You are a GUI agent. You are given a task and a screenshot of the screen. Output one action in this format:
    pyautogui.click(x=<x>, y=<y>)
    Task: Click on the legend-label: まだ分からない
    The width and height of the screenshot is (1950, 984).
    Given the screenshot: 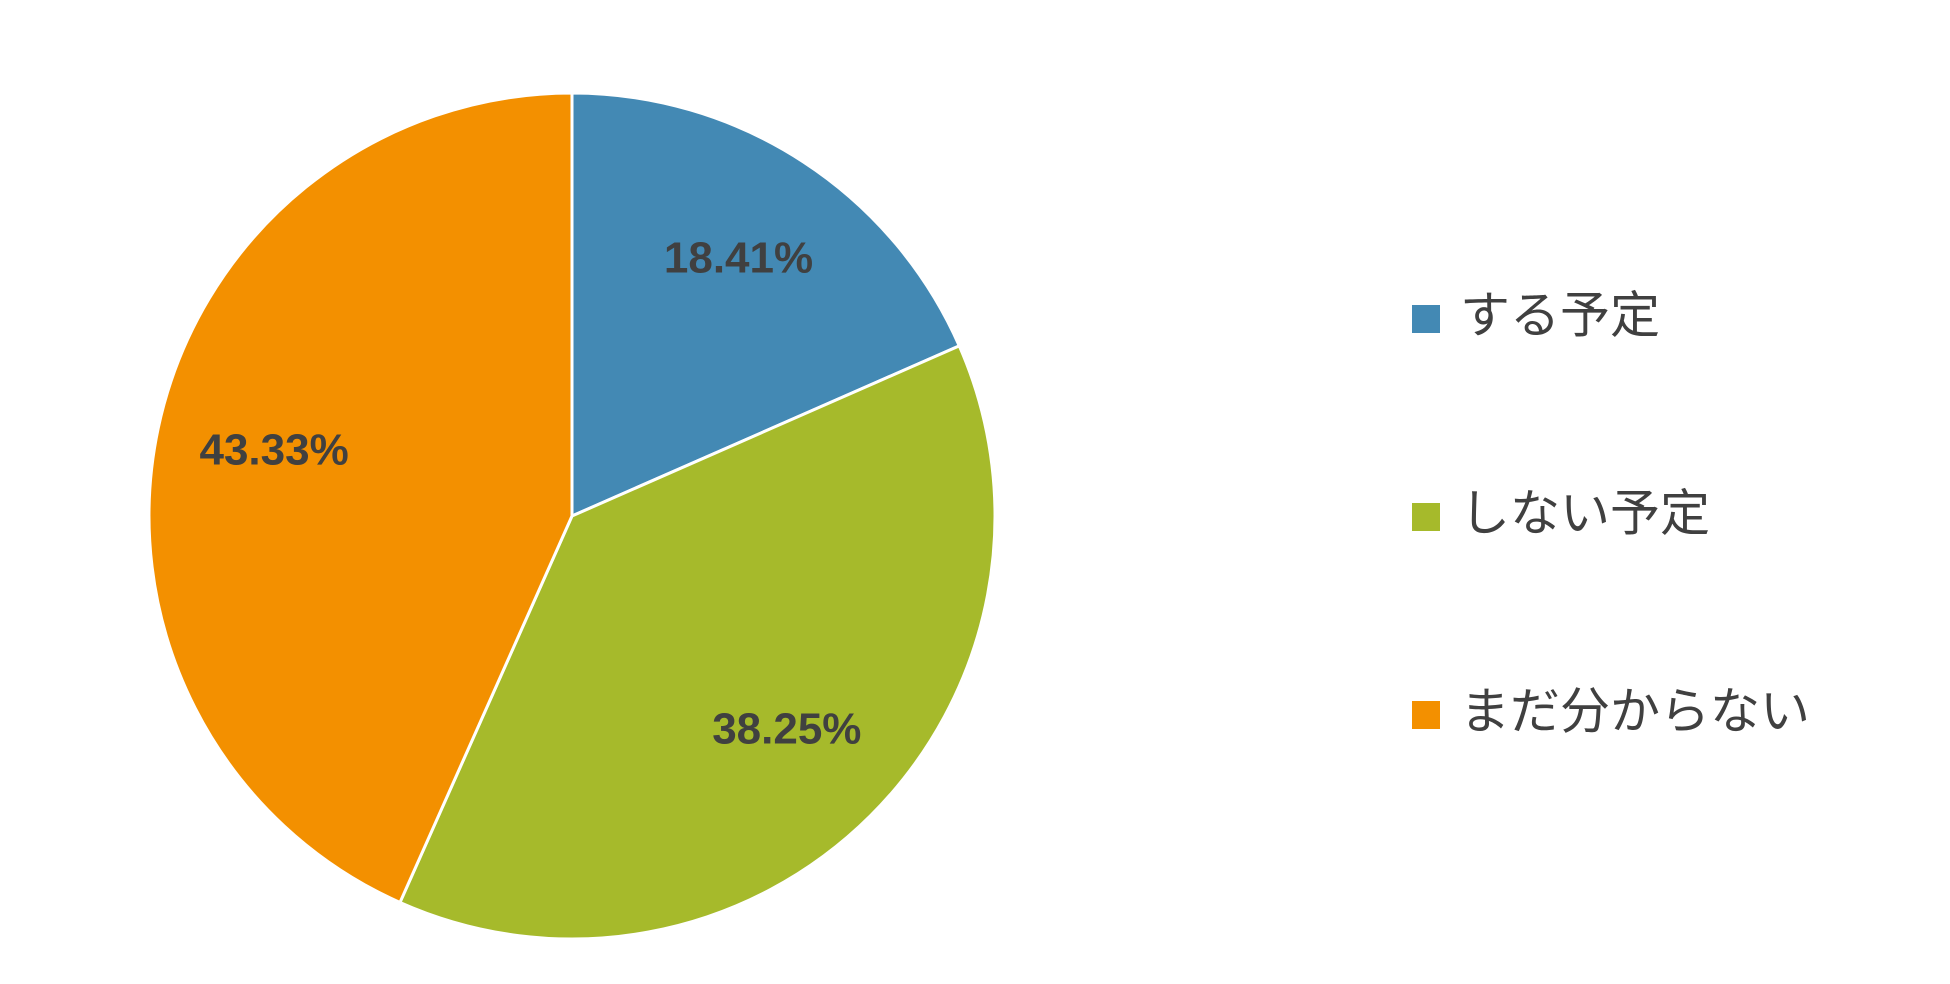 What is the action you would take?
    pyautogui.click(x=1635, y=712)
    